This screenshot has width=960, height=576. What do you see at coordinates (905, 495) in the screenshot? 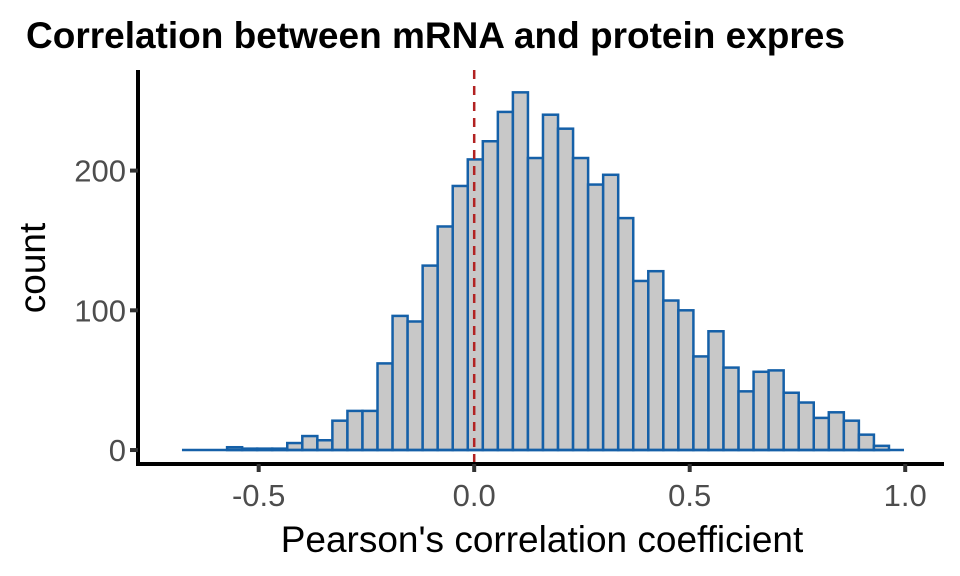
I see `x-tick-label: 1.0` at bounding box center [905, 495].